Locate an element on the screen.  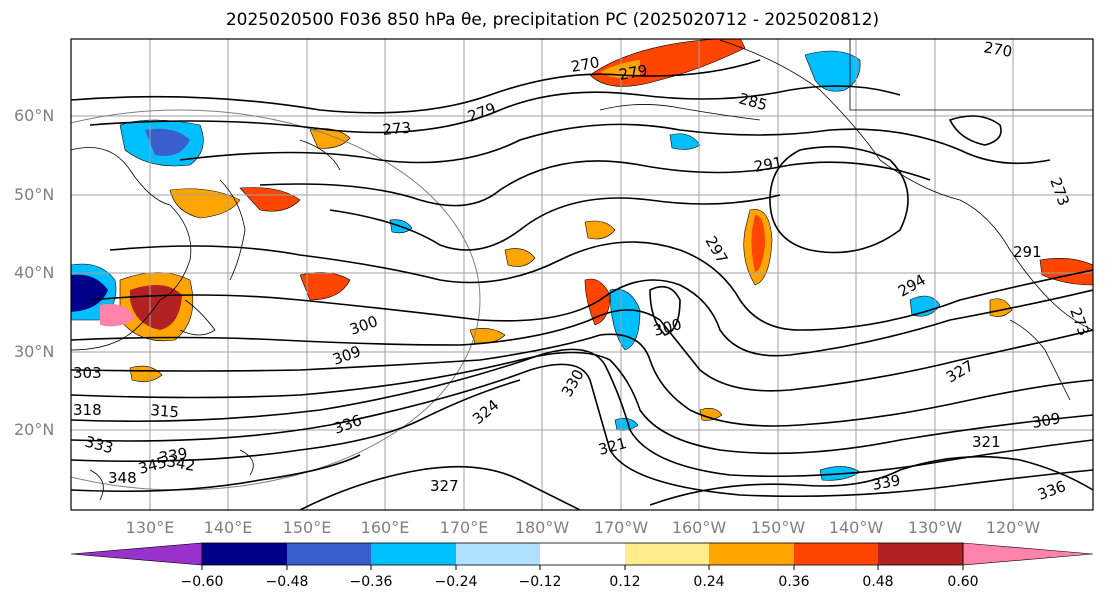
lon-label: 120°W is located at coordinates (1013, 527).